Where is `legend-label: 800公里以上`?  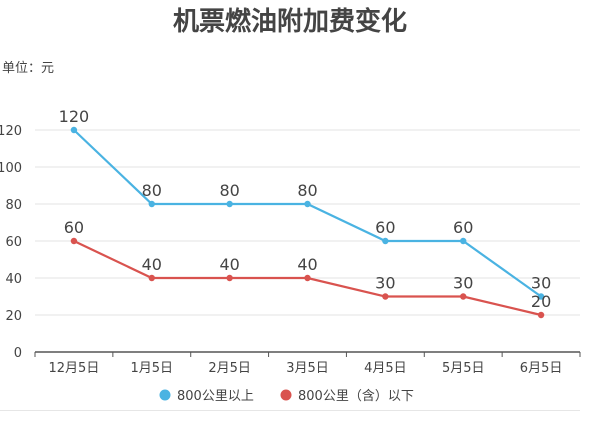
legend-label: 800公里以上 is located at coordinates (215, 396).